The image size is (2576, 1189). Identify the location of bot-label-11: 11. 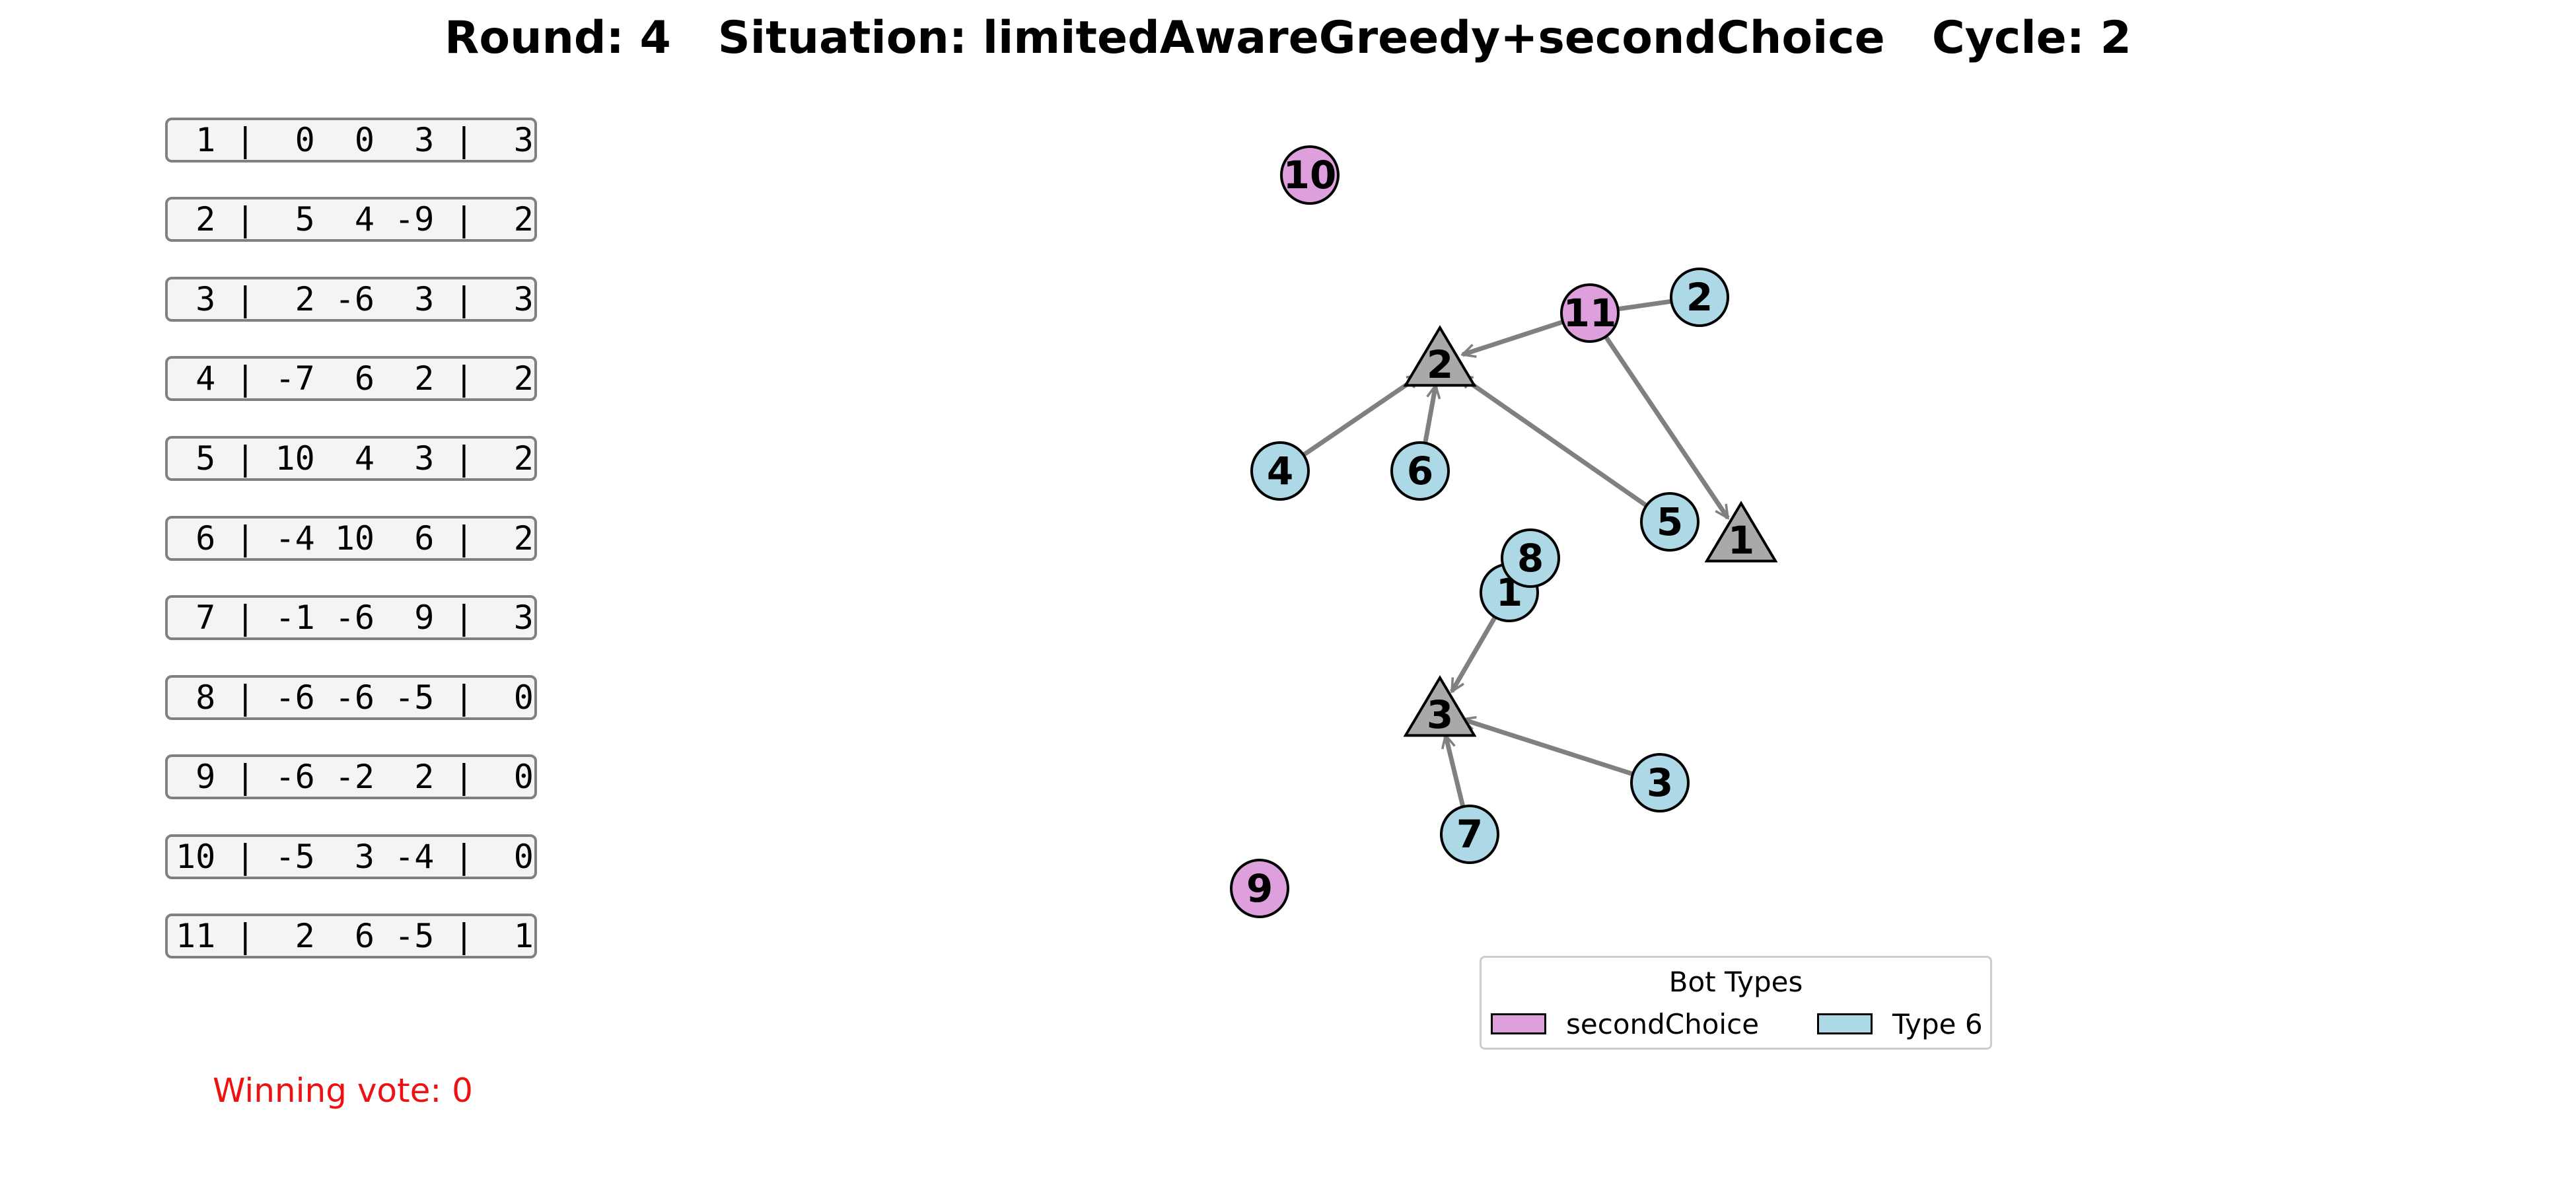
(1590, 313).